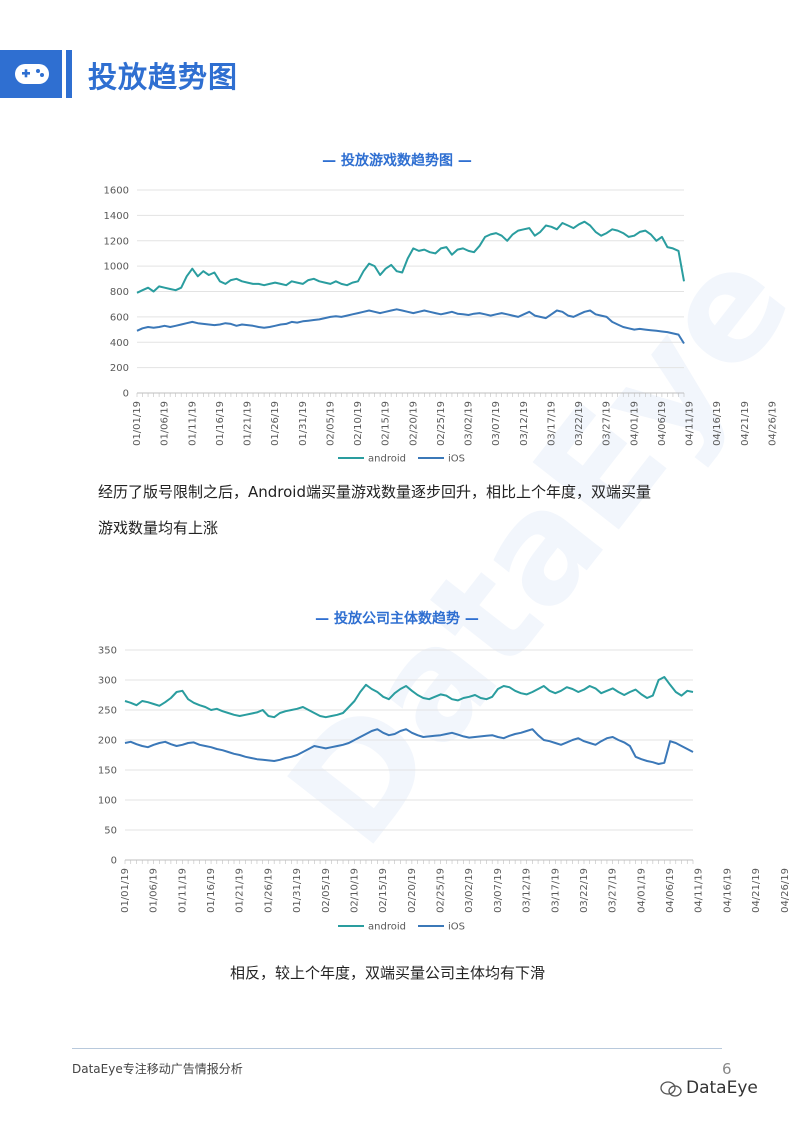 This screenshot has width=794, height=1123. I want to click on y-tick-label: 400, so click(119, 343).